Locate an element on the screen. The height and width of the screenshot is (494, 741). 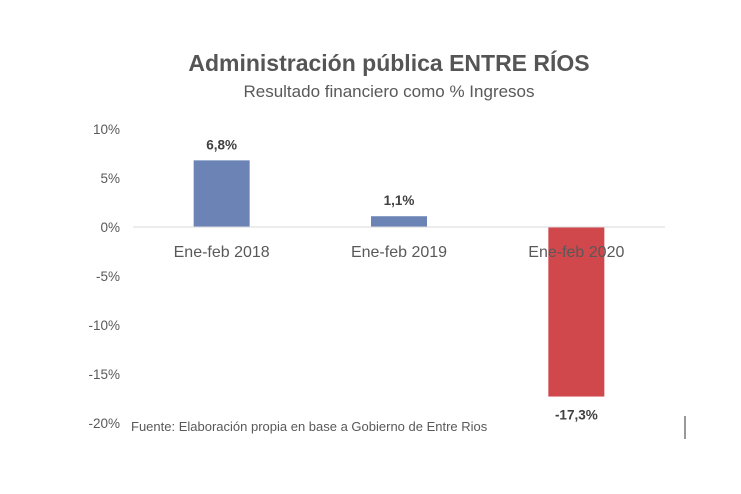
data-label: -17,3% is located at coordinates (576, 415).